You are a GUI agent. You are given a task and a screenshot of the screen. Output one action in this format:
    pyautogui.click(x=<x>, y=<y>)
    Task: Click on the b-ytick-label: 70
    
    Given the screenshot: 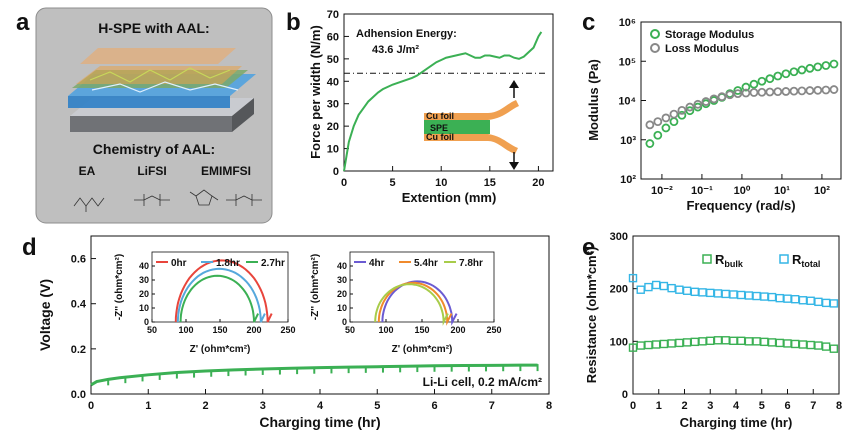 What is the action you would take?
    pyautogui.click(x=333, y=15)
    